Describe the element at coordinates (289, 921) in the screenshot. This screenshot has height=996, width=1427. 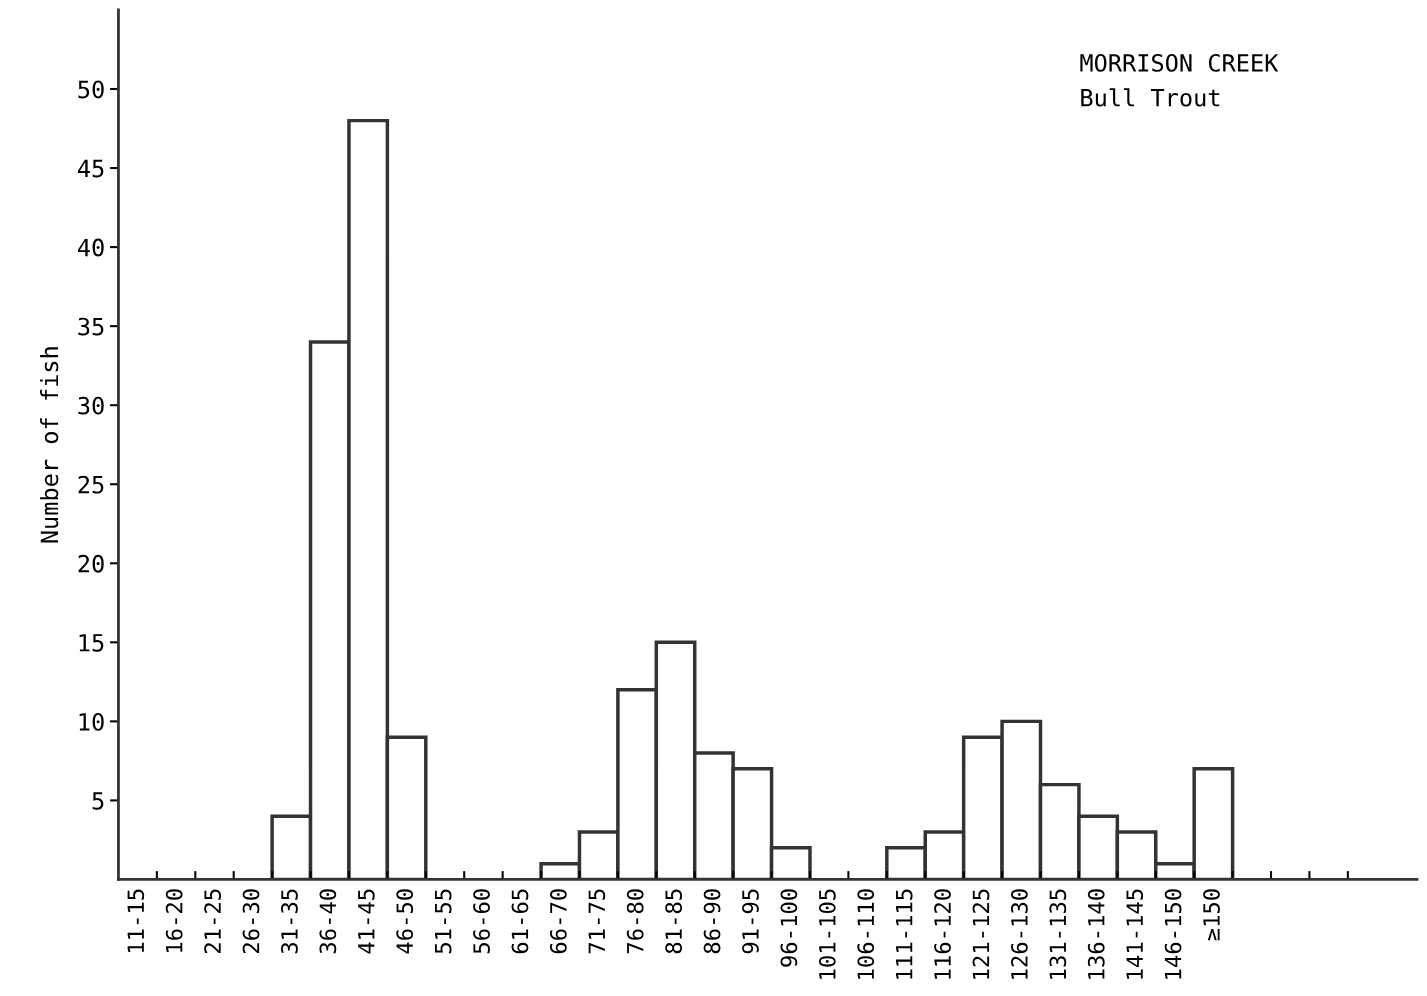
I see `x-tick-label: 31-35` at that location.